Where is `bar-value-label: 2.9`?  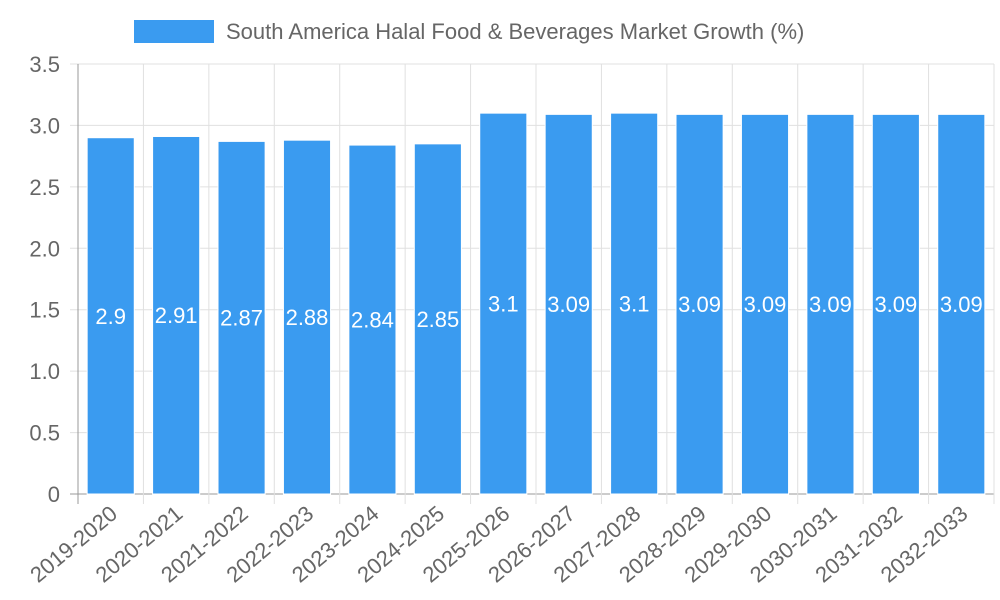 bar-value-label: 2.9 is located at coordinates (110, 316).